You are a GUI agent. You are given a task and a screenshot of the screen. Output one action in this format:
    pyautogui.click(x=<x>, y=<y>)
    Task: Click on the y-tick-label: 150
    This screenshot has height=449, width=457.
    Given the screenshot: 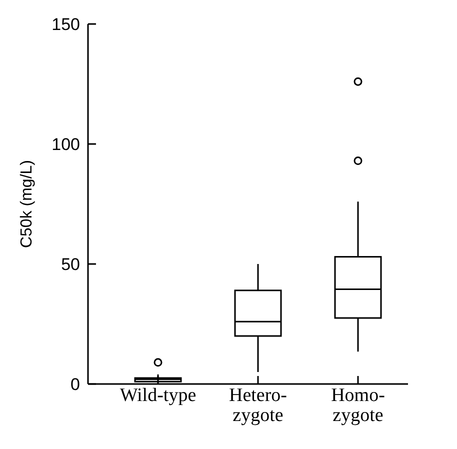 What is the action you would take?
    pyautogui.click(x=66, y=24)
    